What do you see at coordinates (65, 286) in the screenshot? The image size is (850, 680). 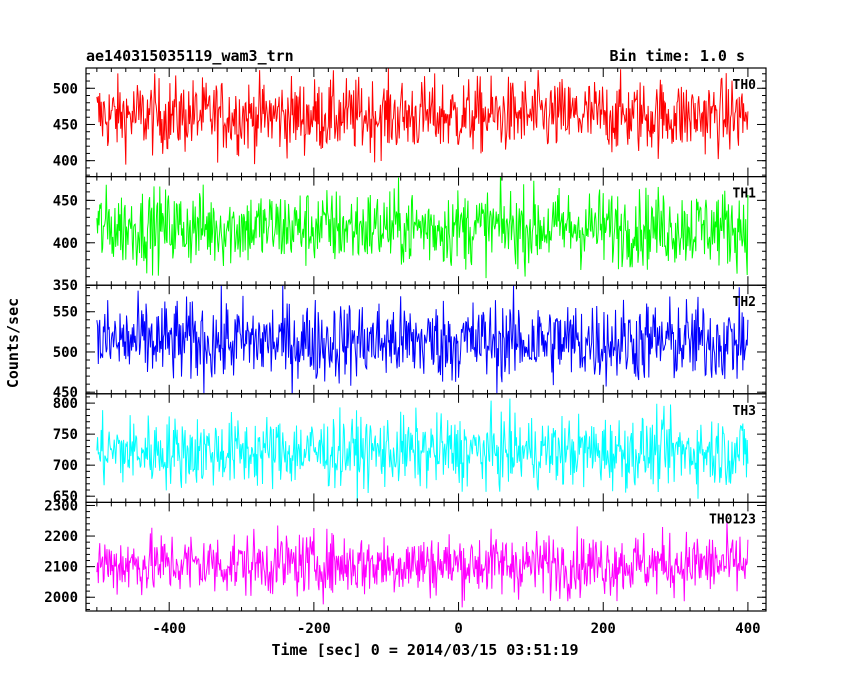 I see `y-tick-label: 350` at bounding box center [65, 286].